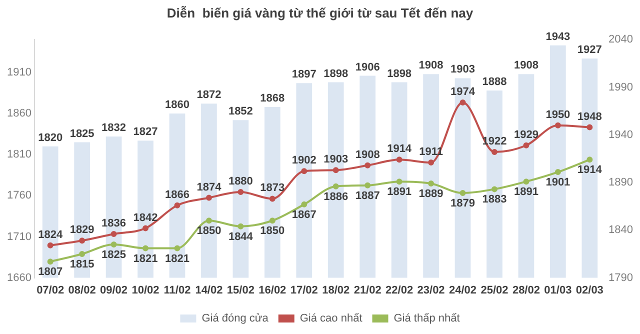 Image resolution: width=640 pixels, height=334 pixels. What do you see at coordinates (621, 230) in the screenshot?
I see `y2-tick-label: 1840` at bounding box center [621, 230].